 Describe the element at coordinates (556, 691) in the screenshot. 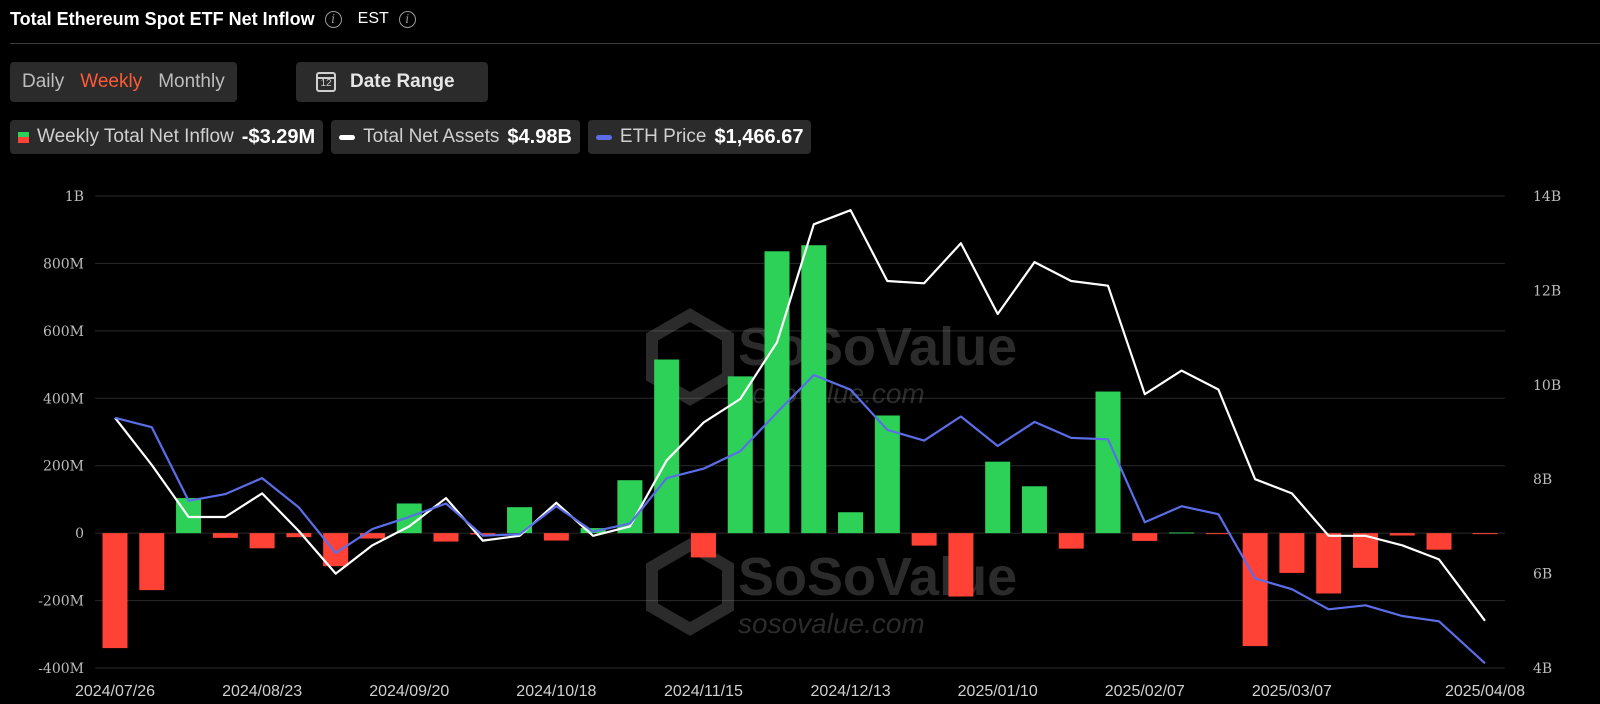

I see `x-tick-label: 2024/10/18` at that location.